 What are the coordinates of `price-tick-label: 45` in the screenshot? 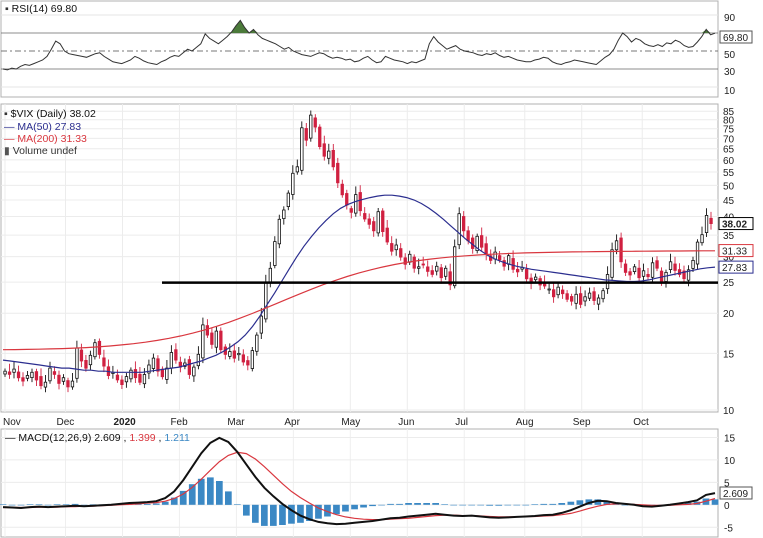 It's located at (729, 201).